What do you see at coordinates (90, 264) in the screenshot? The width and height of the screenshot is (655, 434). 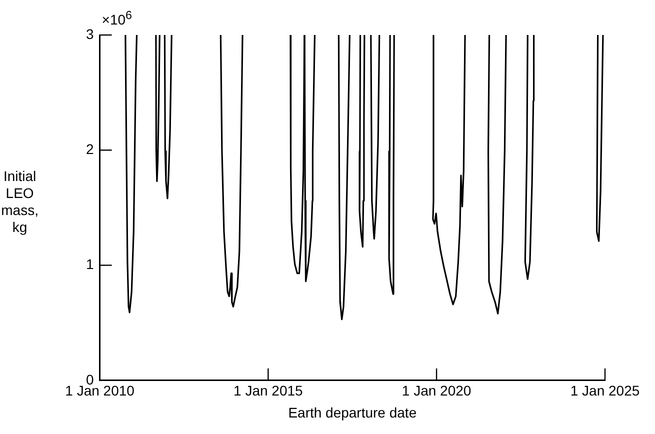 I see `y-tick-label: 1` at bounding box center [90, 264].